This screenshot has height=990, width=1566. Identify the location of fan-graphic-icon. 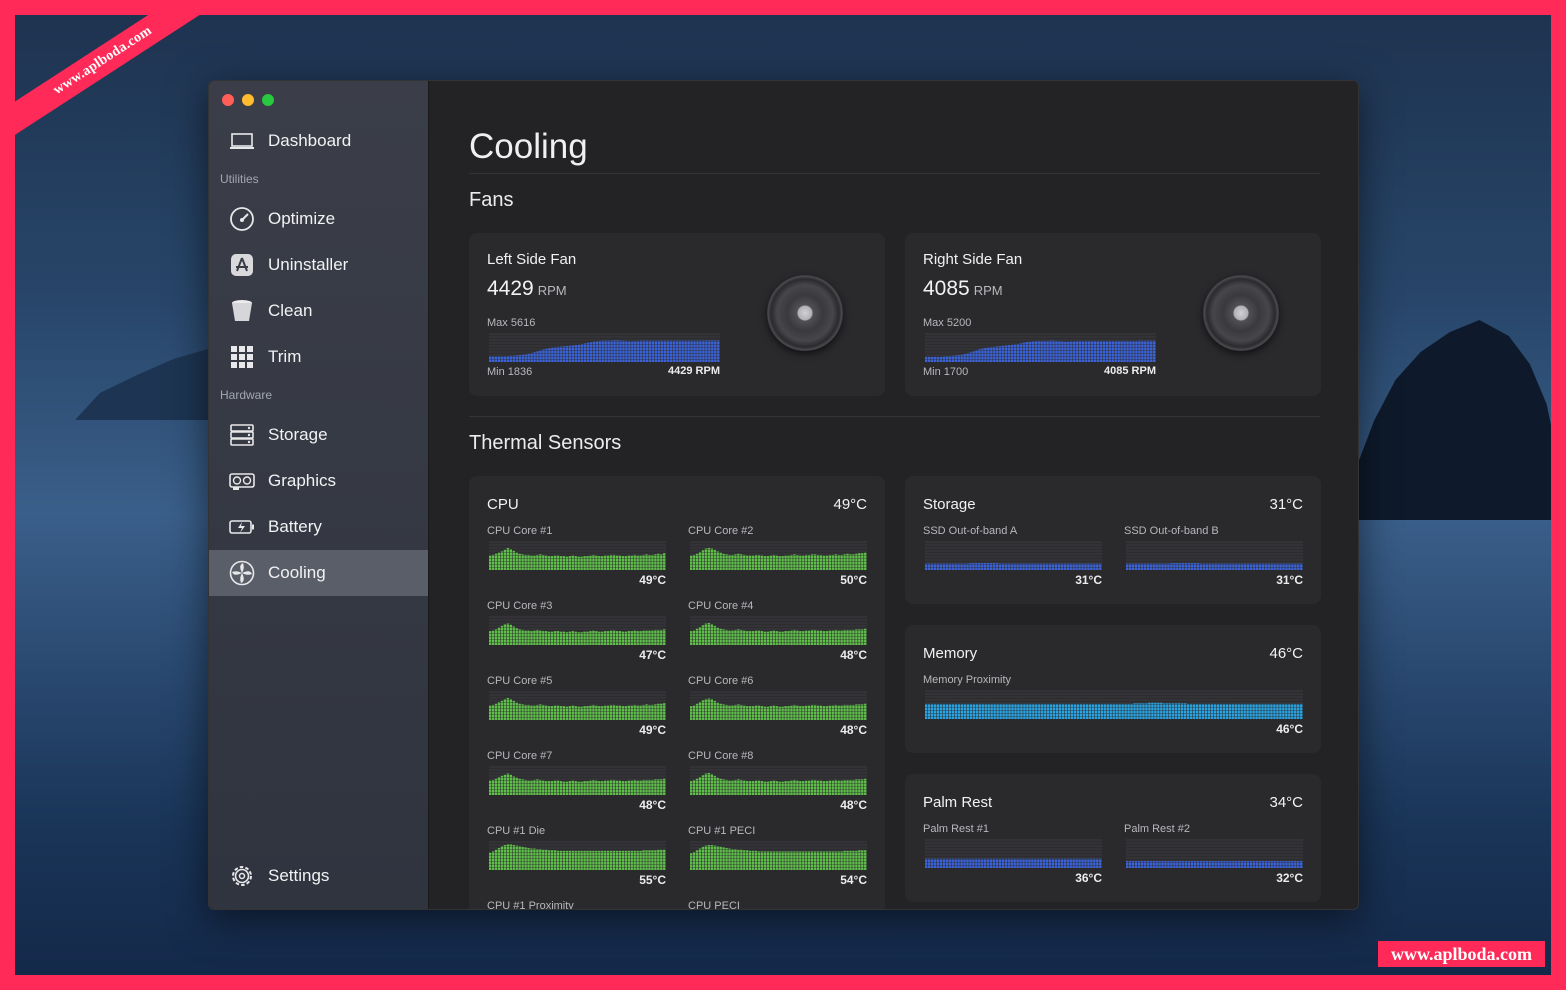
(1241, 313).